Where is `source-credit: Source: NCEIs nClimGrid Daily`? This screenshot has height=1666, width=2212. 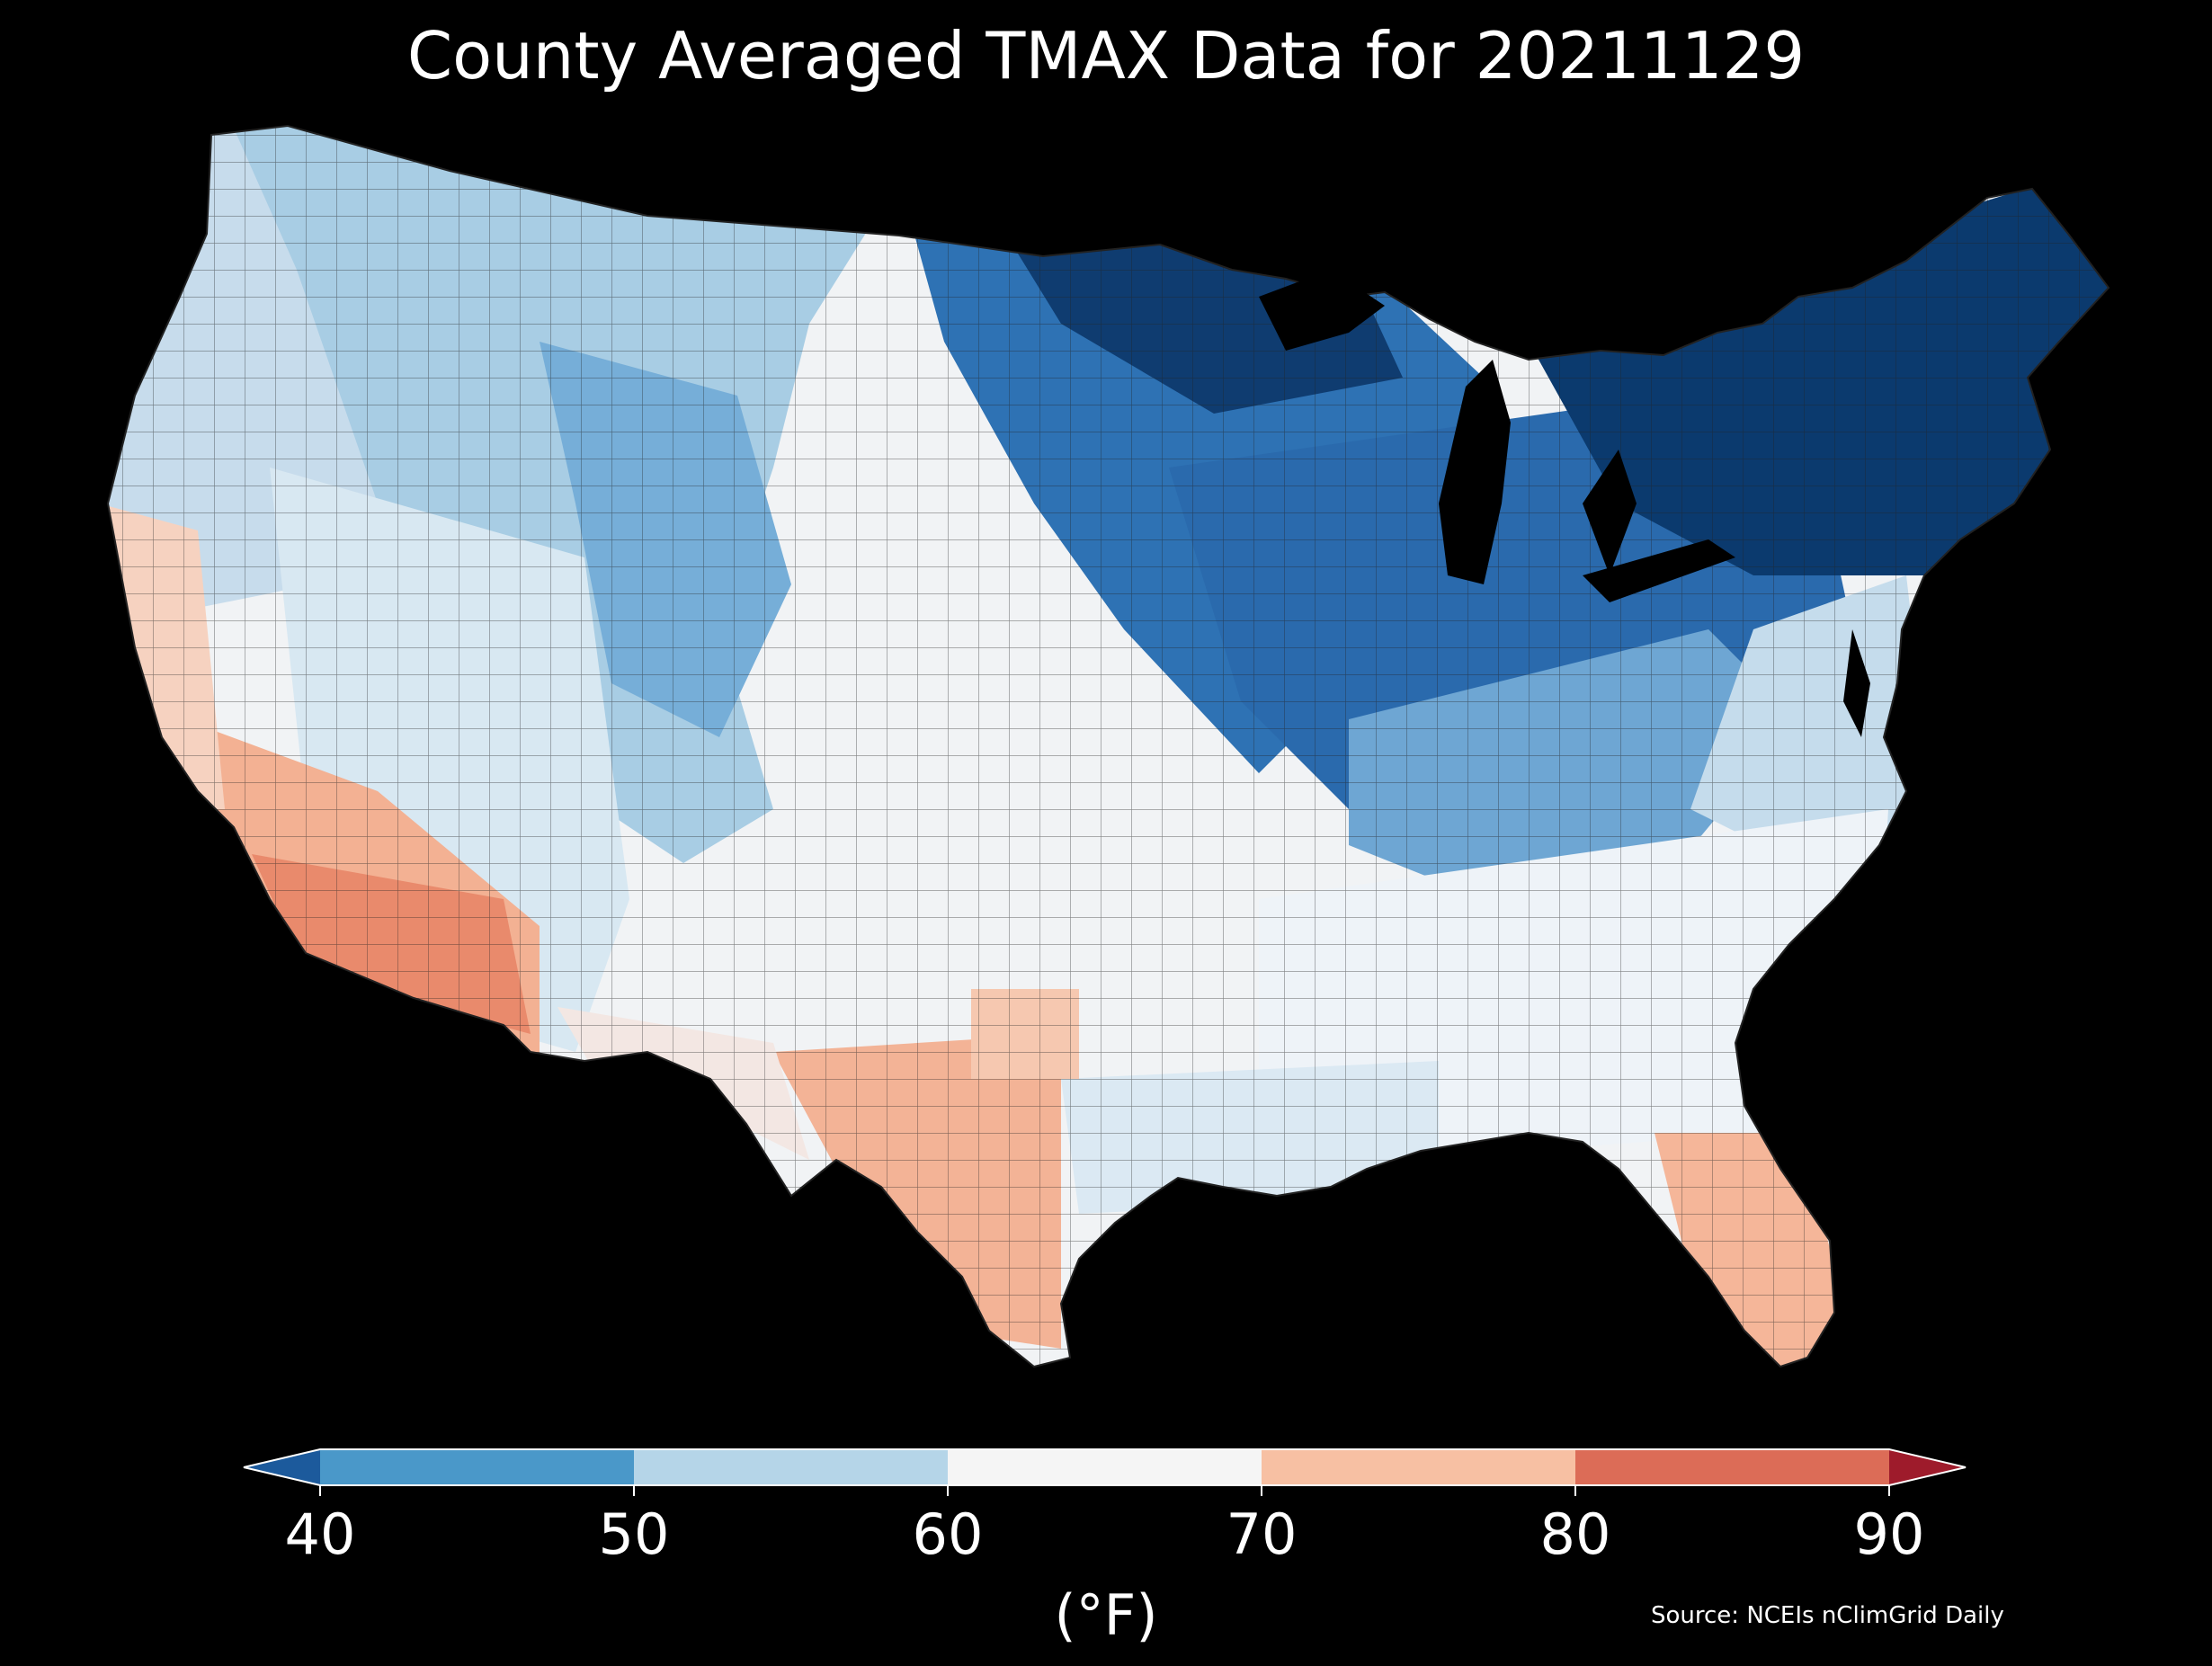 source-credit: Source: NCEIs nClimGrid Daily is located at coordinates (1827, 1615).